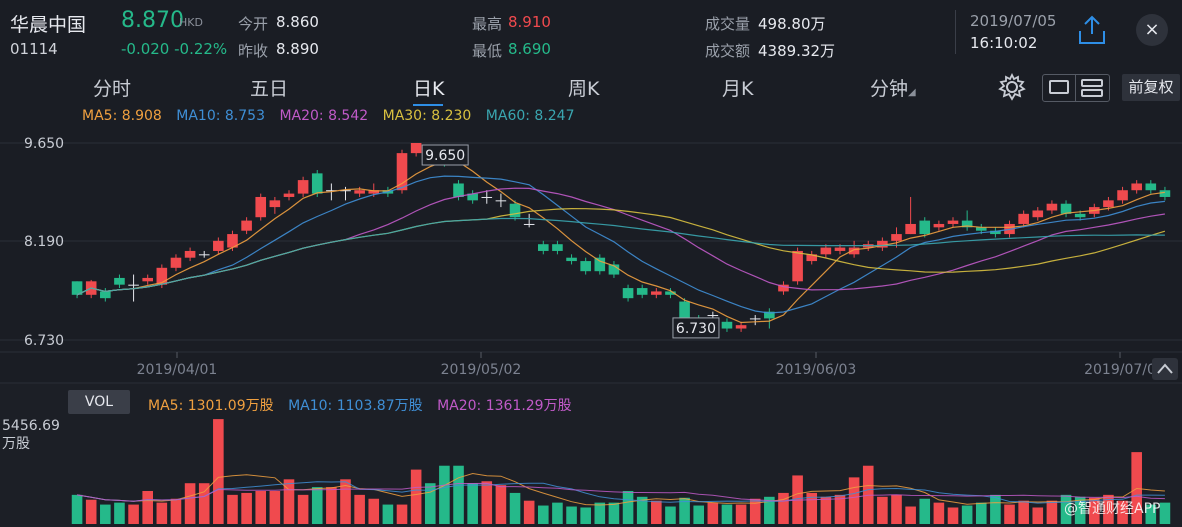 This screenshot has width=1182, height=527. I want to click on vol-ma5-line, so click(621, 489).